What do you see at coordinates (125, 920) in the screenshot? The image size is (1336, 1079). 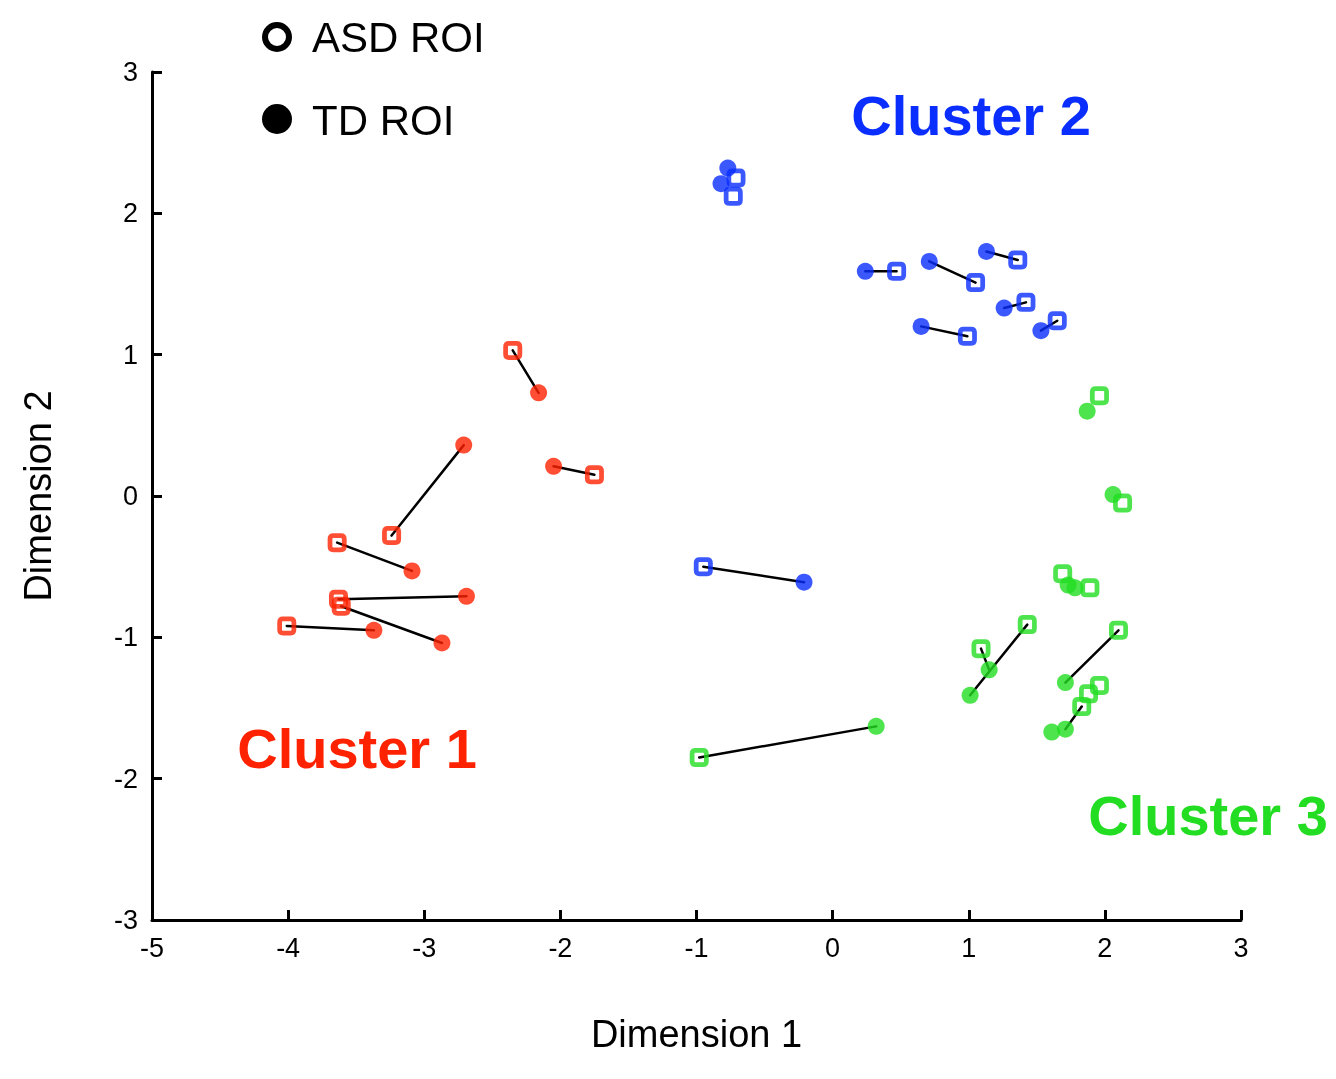 I see `y-tick-label: -3` at bounding box center [125, 920].